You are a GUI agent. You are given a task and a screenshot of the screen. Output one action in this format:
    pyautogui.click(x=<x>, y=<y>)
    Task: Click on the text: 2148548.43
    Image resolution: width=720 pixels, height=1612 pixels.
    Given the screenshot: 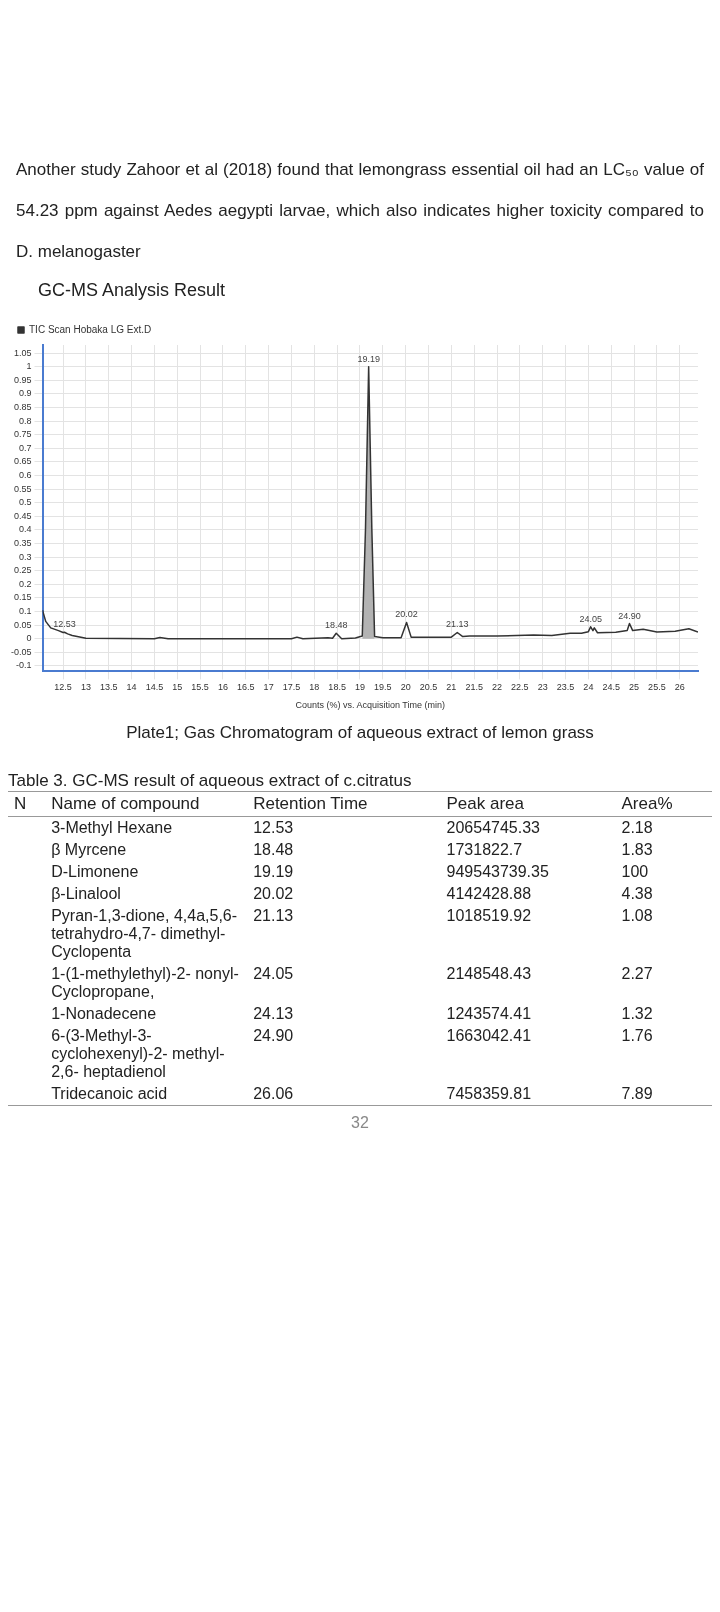 What is the action you would take?
    pyautogui.click(x=489, y=974)
    